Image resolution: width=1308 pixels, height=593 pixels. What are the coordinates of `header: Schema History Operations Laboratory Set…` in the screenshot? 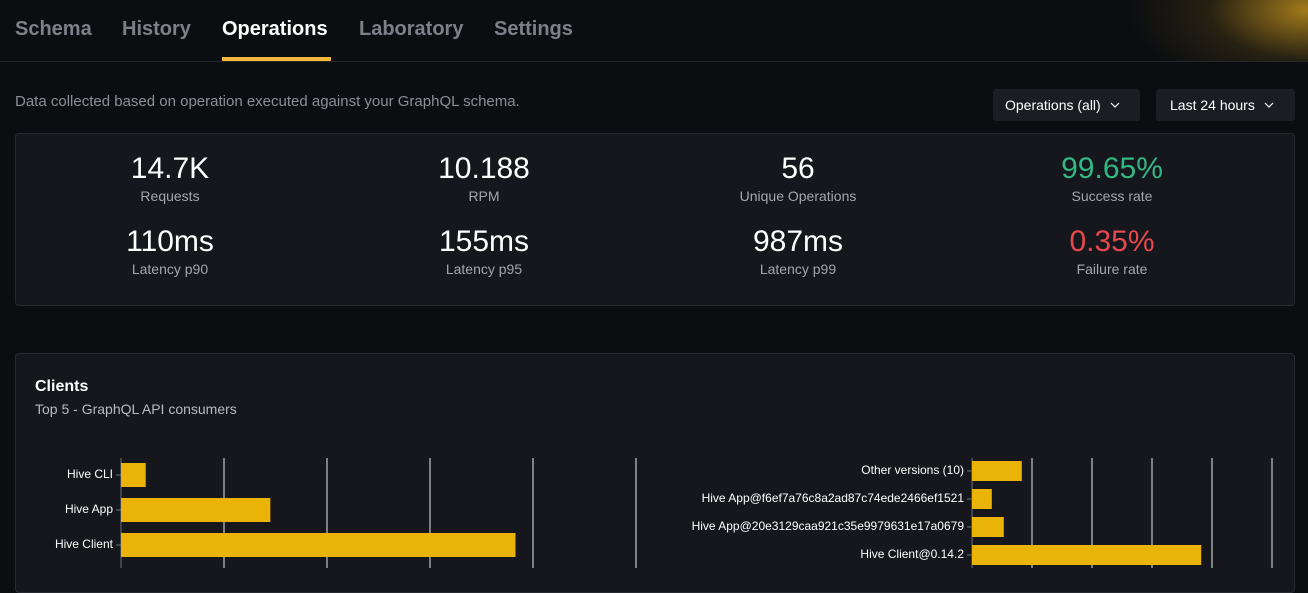 It's located at (654, 31).